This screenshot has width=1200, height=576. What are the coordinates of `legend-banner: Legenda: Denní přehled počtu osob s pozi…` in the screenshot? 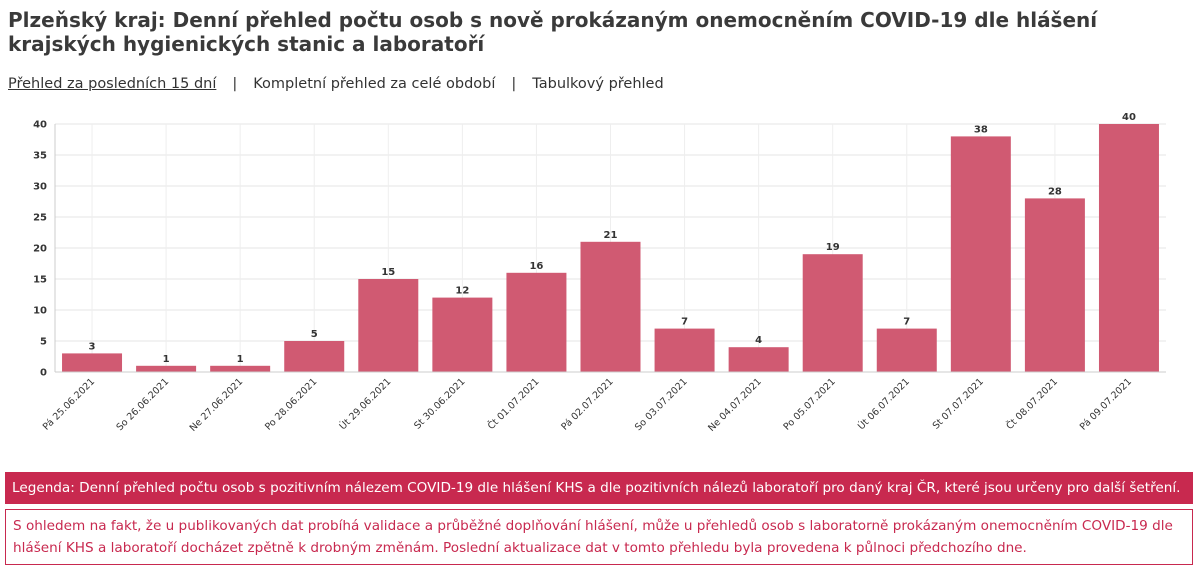 It's located at (599, 488).